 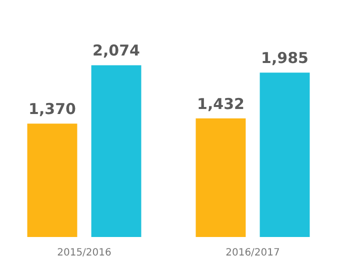 I want to click on data-label: 2,074, so click(x=116, y=51).